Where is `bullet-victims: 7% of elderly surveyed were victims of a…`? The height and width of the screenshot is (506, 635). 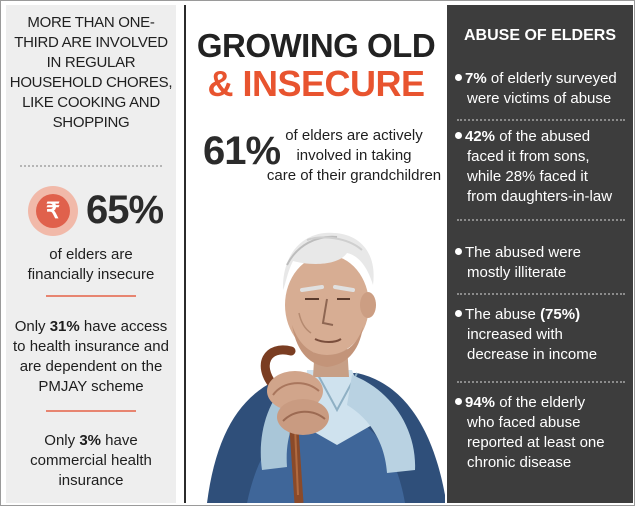 bullet-victims: 7% of elderly surveyed were victims of a… is located at coordinates (541, 89).